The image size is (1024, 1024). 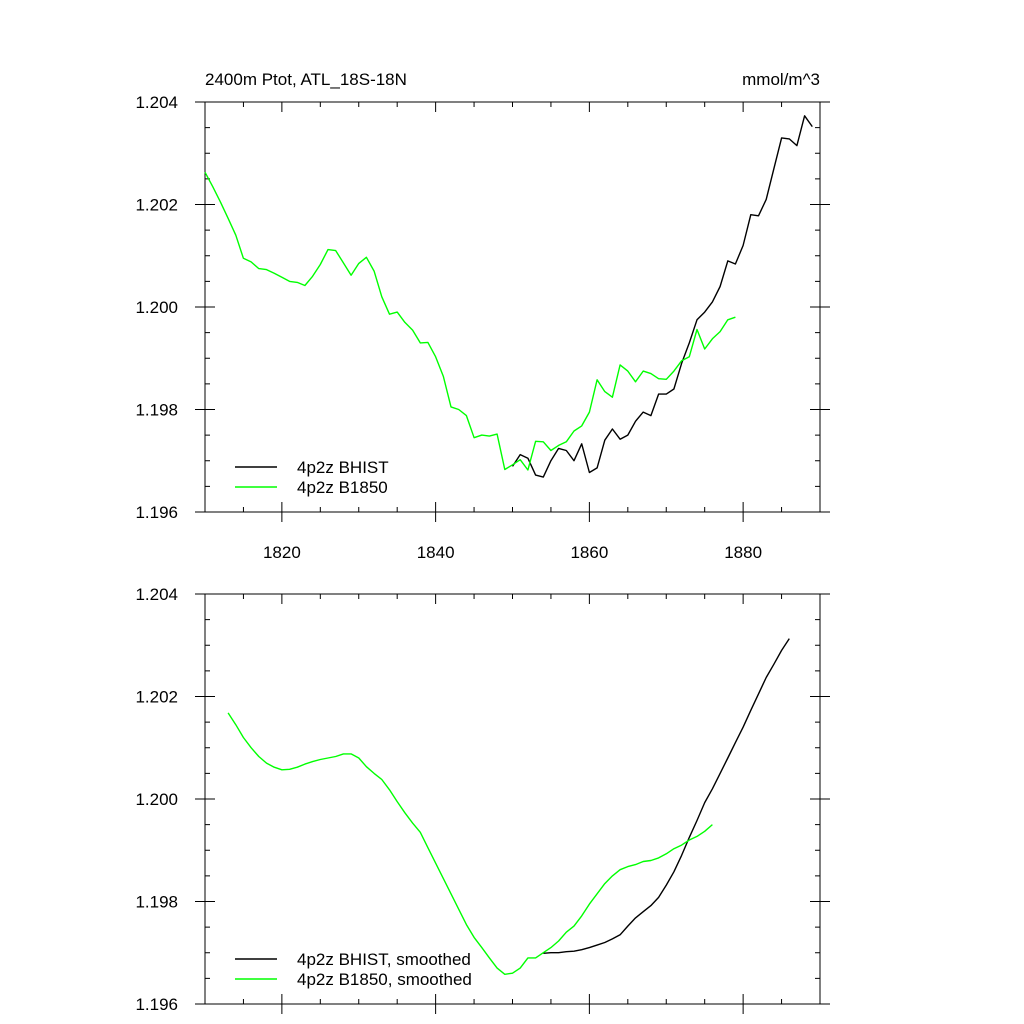 I want to click on x-tick-label: 1820, so click(x=282, y=552).